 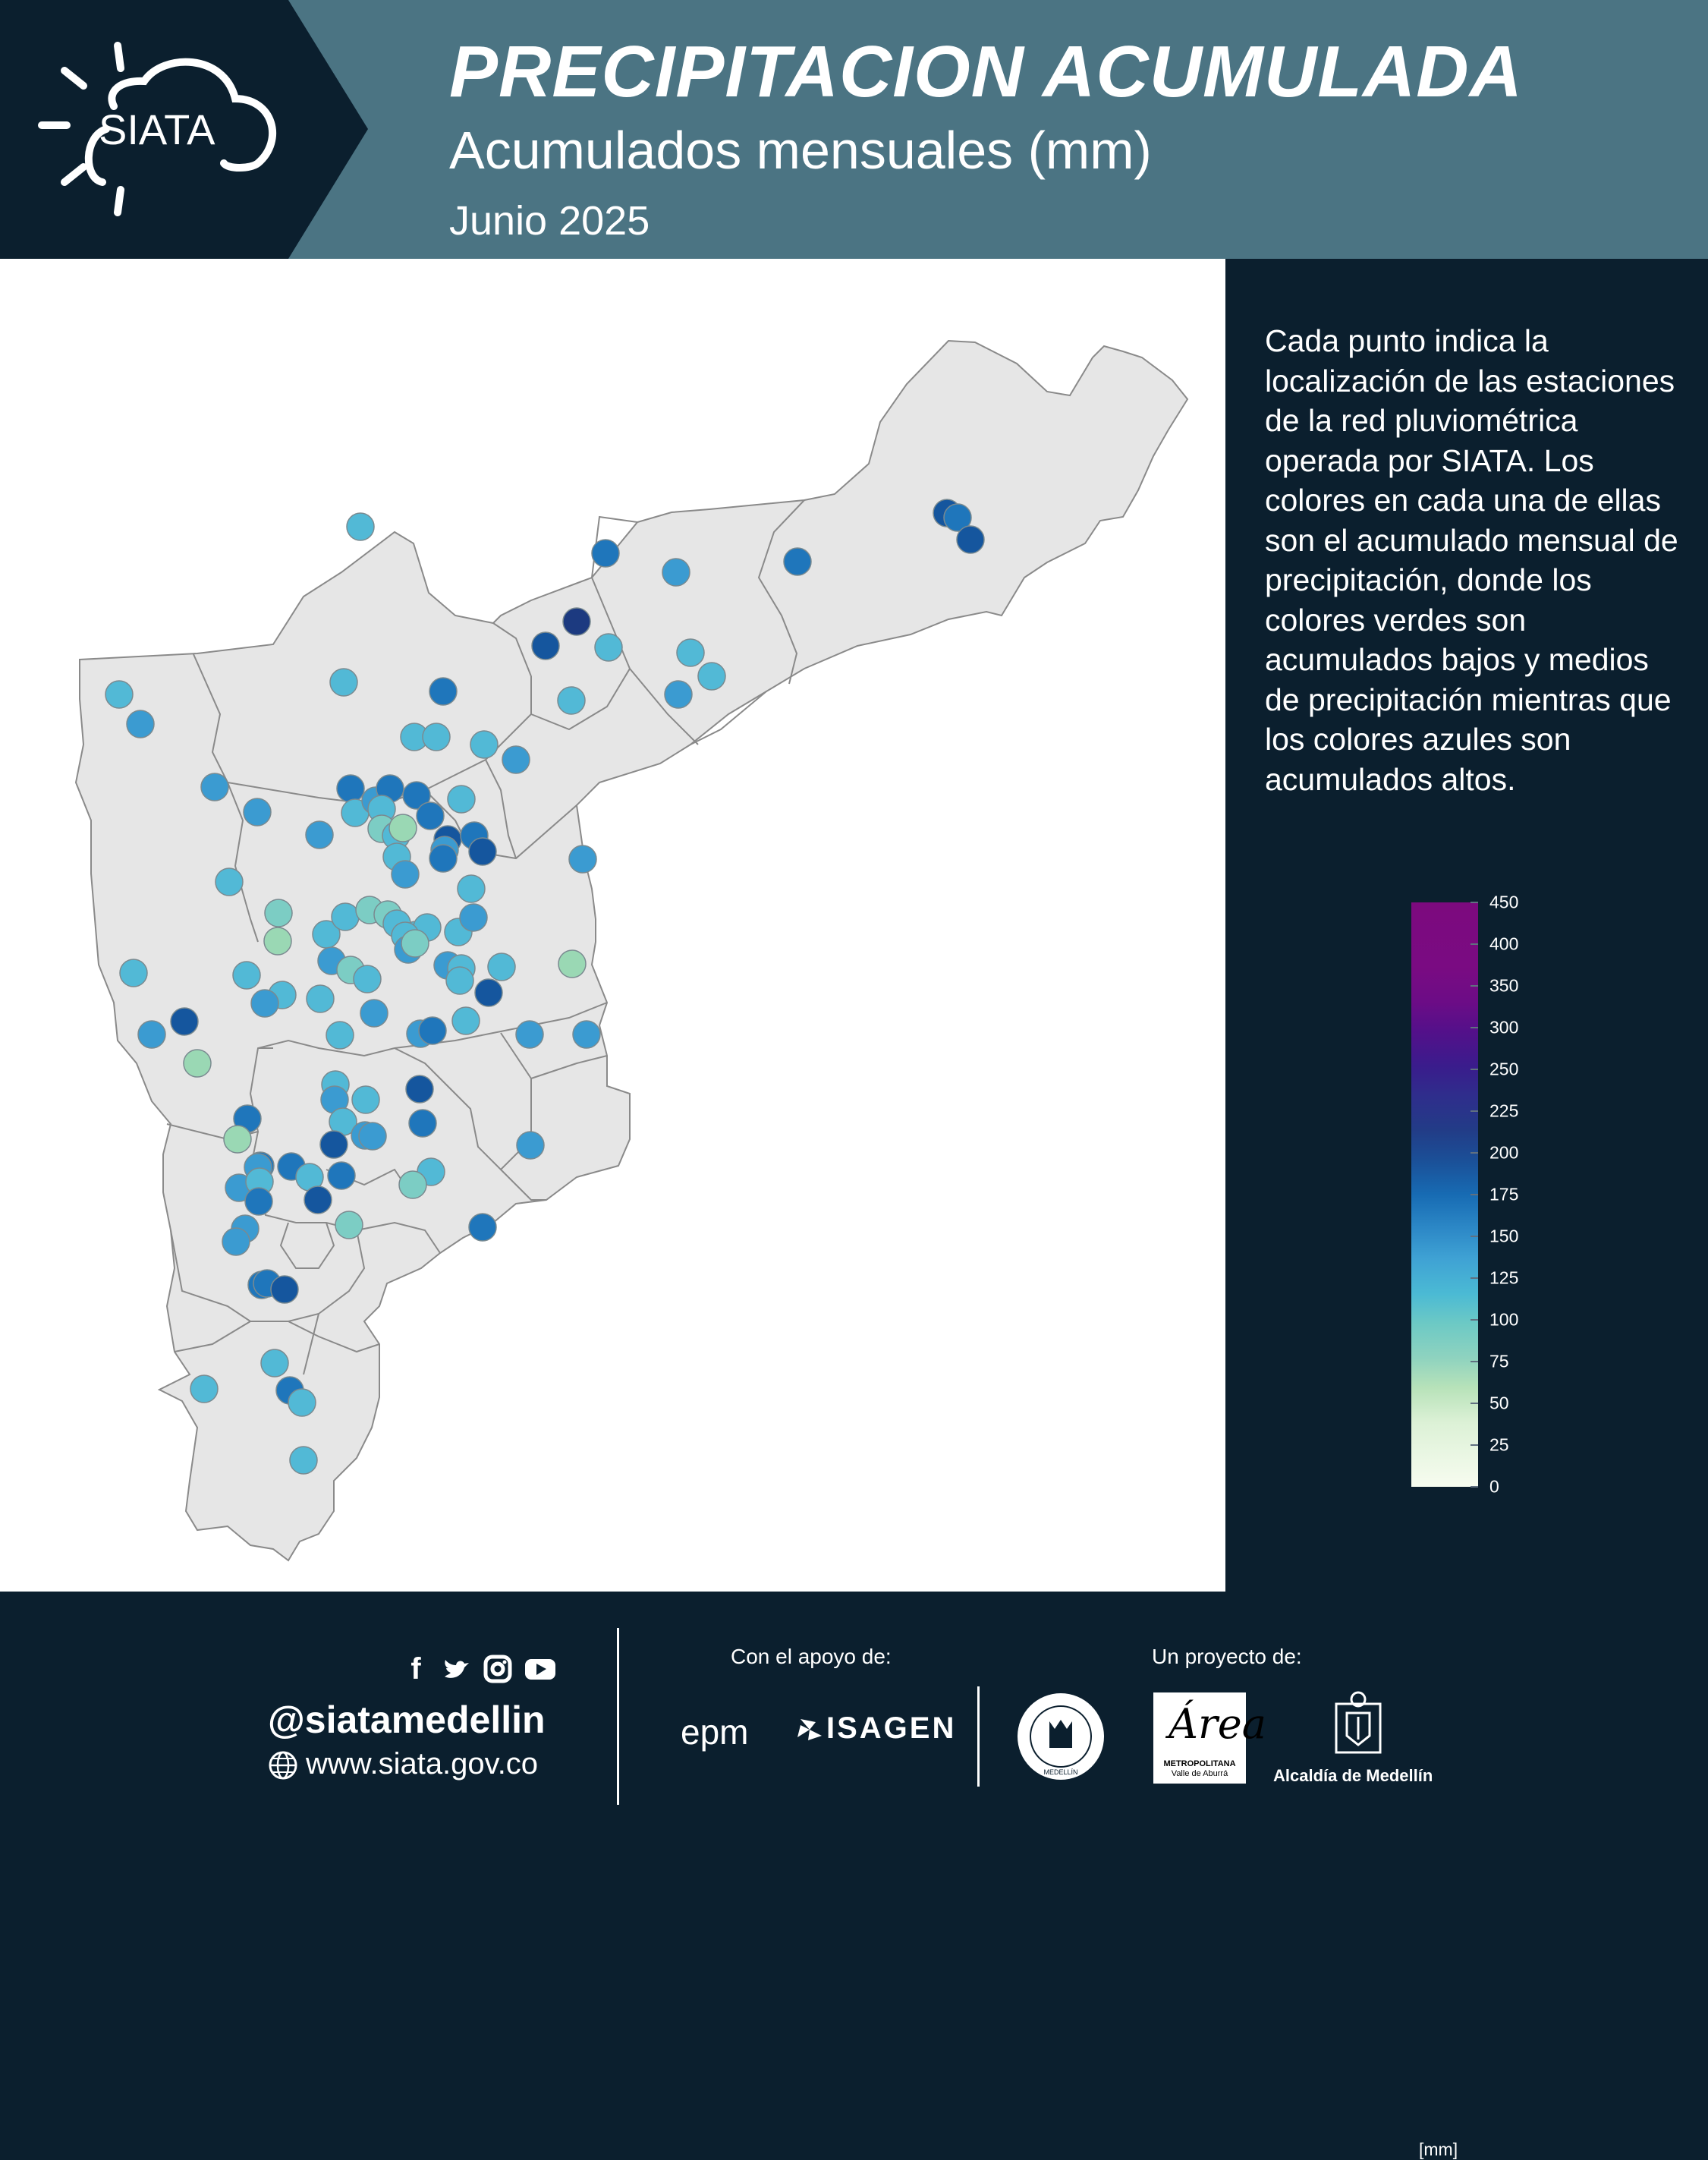 What do you see at coordinates (498, 1669) in the screenshot?
I see `instagram-icon` at bounding box center [498, 1669].